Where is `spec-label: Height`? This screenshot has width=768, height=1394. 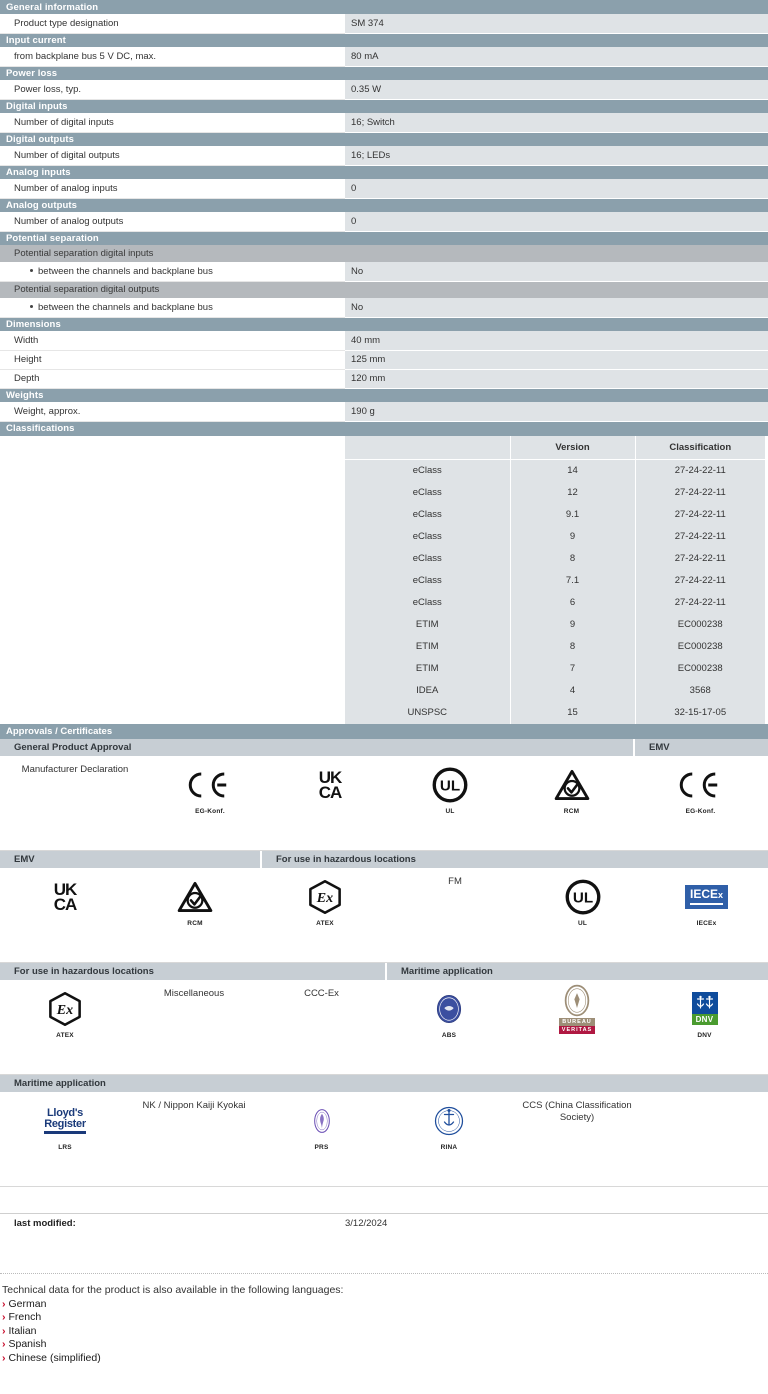 spec-label: Height is located at coordinates (172, 360).